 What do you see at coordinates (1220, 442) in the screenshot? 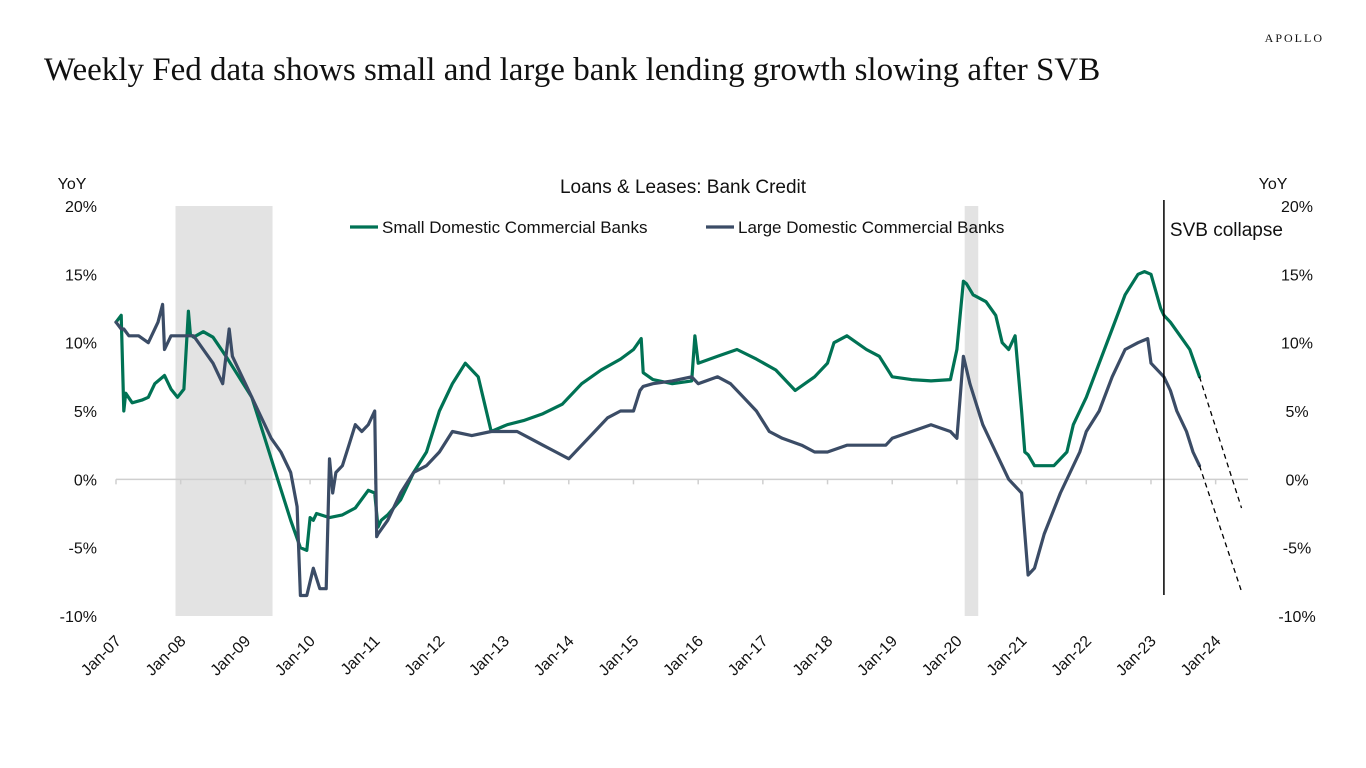
I see `series-line-small-banks-projection` at bounding box center [1220, 442].